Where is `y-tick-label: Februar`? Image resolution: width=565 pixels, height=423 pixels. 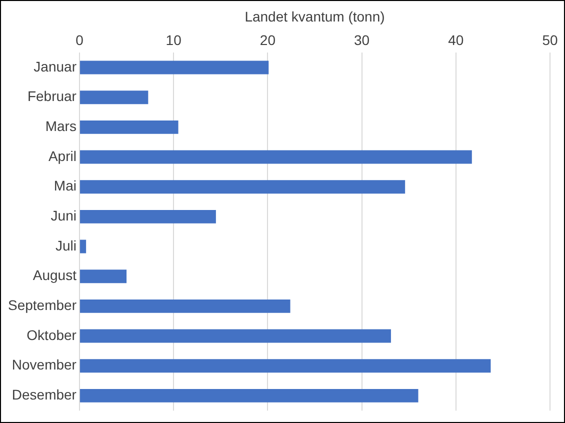 y-tick-label: Februar is located at coordinates (52, 96).